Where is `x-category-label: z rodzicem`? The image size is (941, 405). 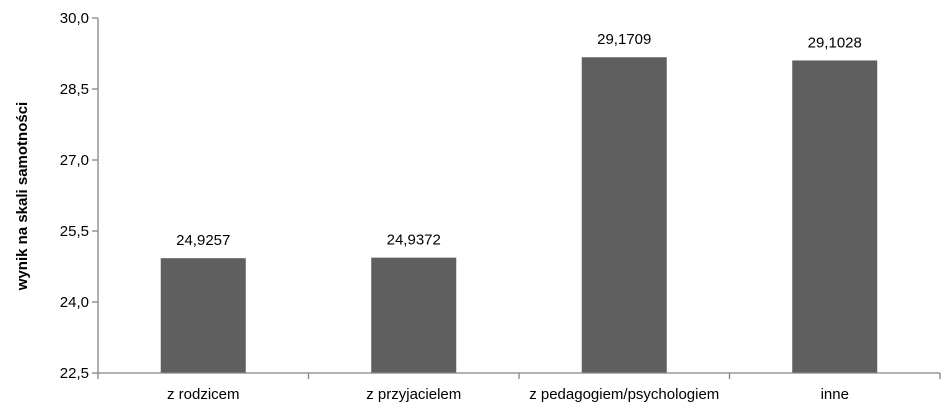 x-category-label: z rodzicem is located at coordinates (203, 394).